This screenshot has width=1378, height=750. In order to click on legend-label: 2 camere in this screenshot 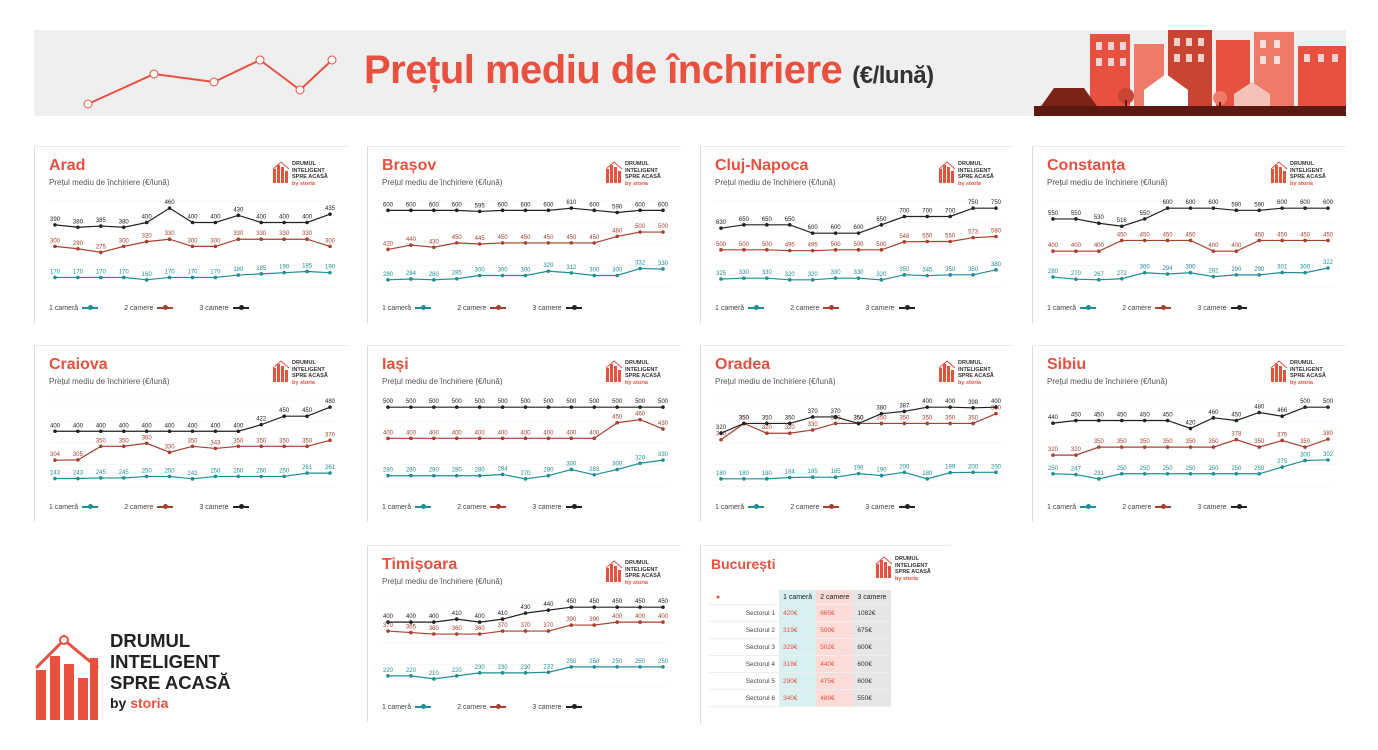, I will do `click(472, 507)`.